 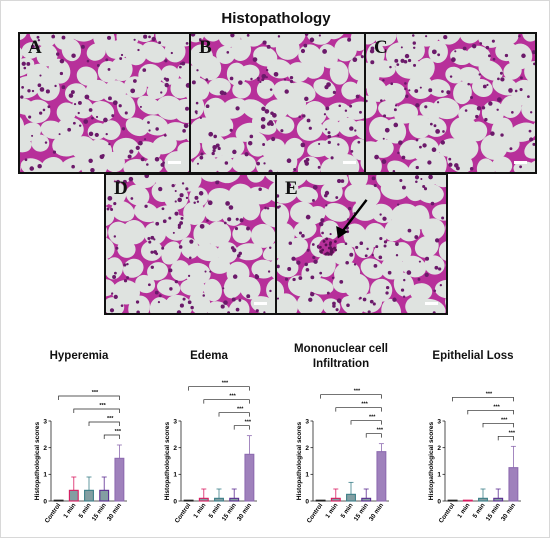 I want to click on micrograph-b: B, so click(x=277, y=103).